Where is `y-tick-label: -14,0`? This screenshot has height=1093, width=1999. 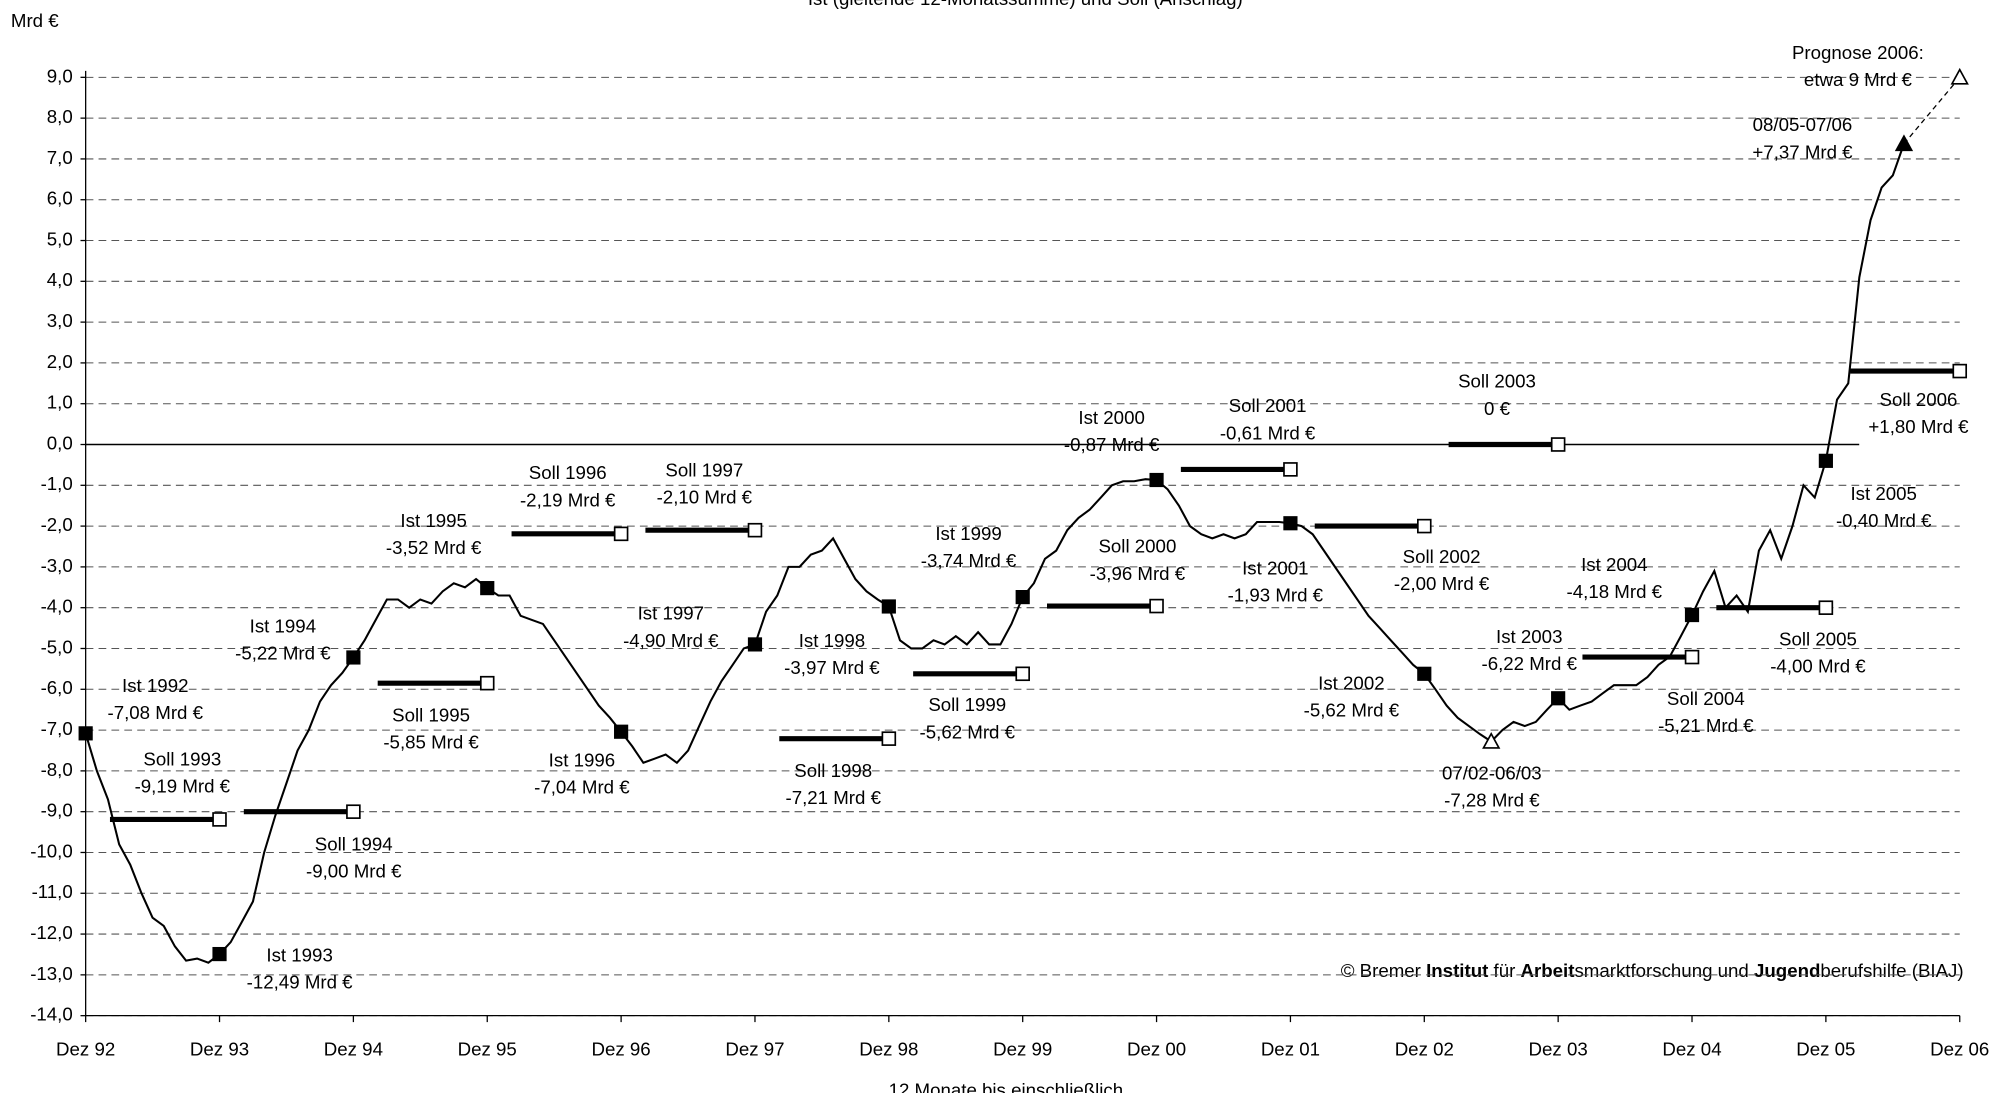
y-tick-label: -14,0 is located at coordinates (51, 1014).